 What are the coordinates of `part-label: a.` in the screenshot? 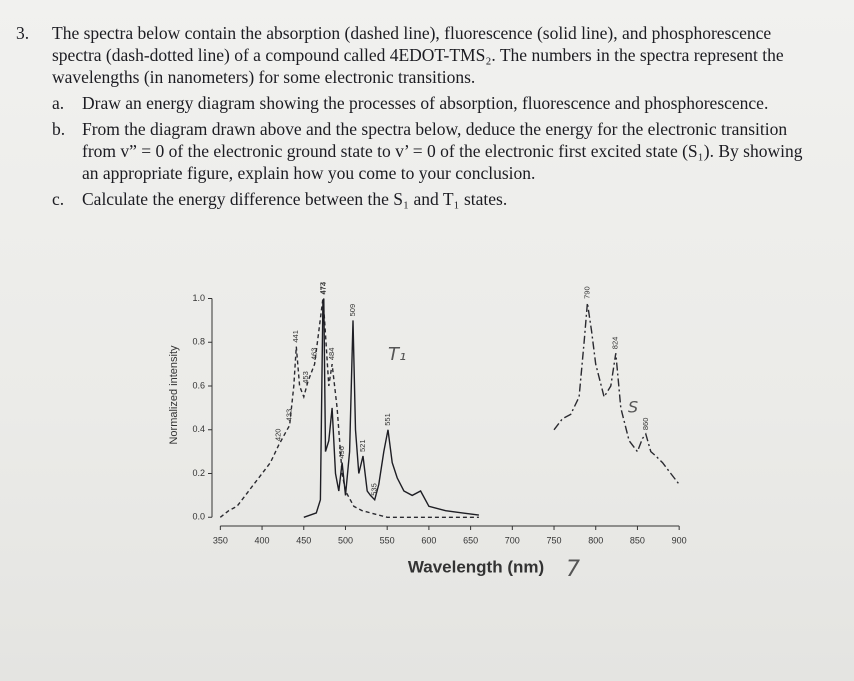 It's located at (58, 103).